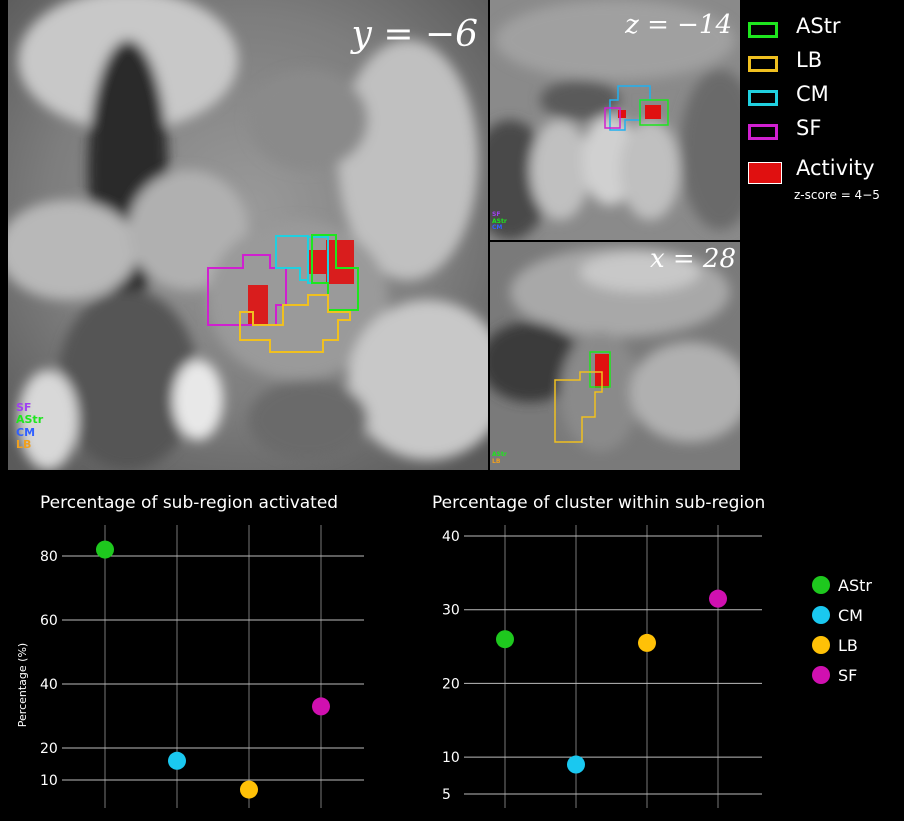 This screenshot has height=821, width=904. Describe the element at coordinates (496, 461) in the screenshot. I see `sagittal-mini-legend-lb: LB` at that location.